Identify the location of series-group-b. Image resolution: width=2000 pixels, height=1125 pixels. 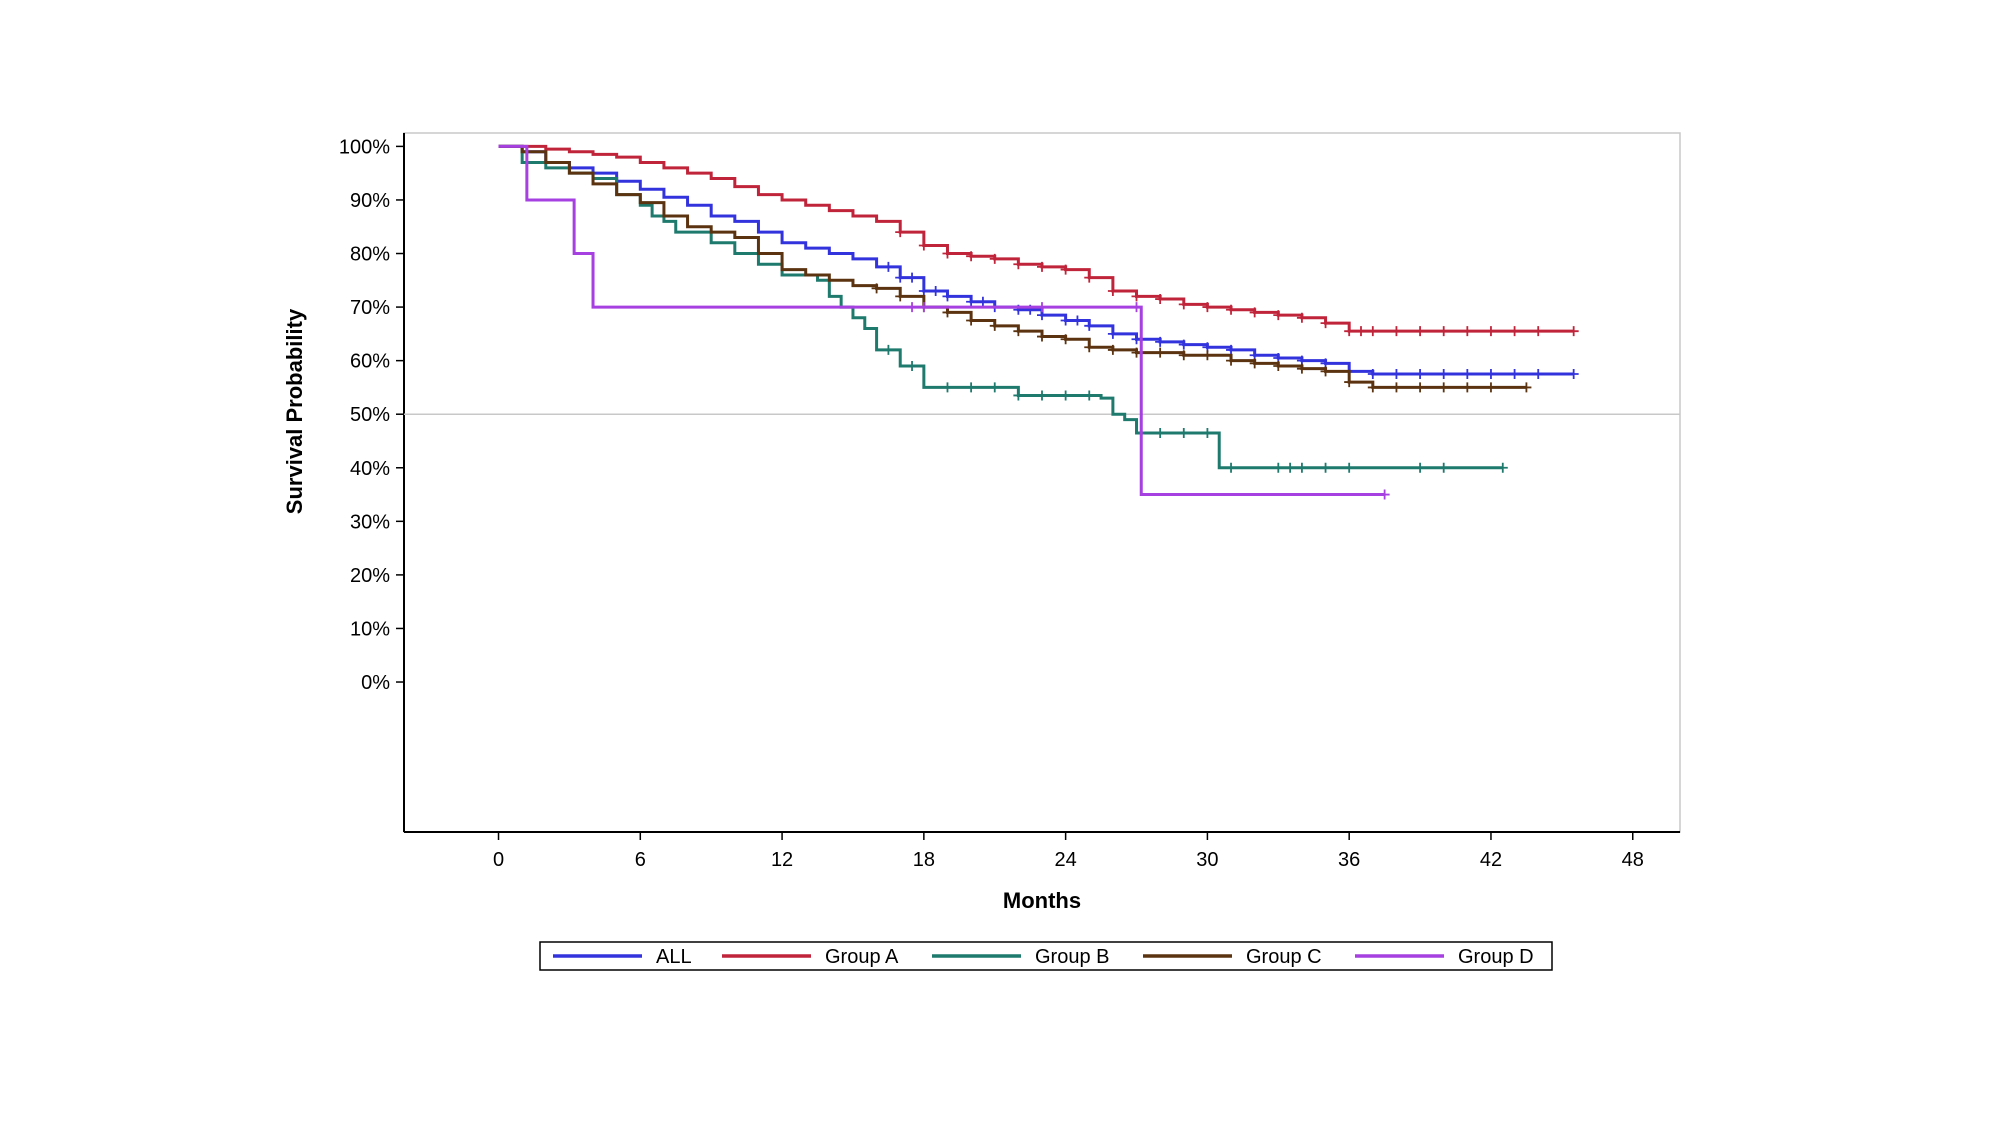
(1003, 308).